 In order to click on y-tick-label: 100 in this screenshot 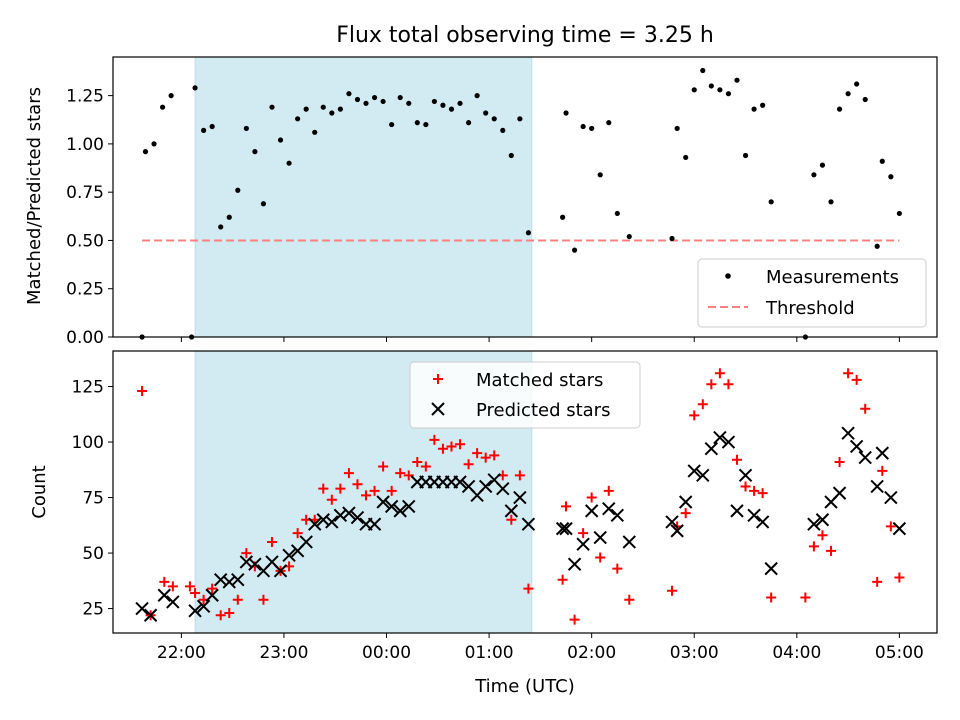, I will do `click(88, 443)`.